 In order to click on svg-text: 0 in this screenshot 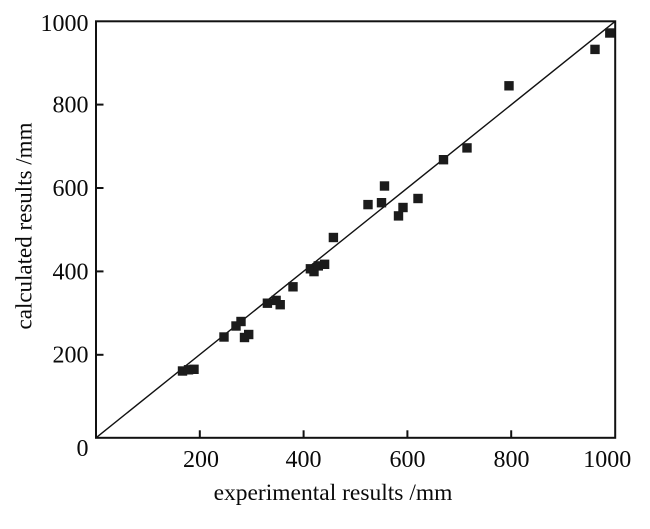, I will do `click(83, 449)`.